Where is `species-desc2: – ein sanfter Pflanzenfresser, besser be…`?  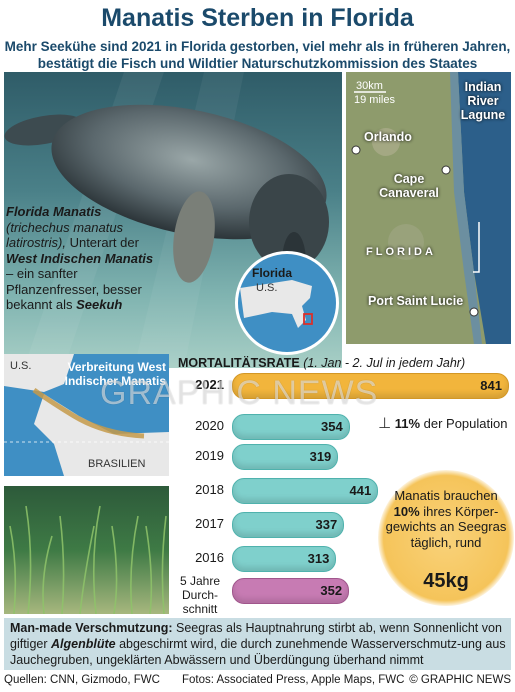
species-desc2: – ein sanfter Pflanzenfresser, besser be… is located at coordinates (74, 289).